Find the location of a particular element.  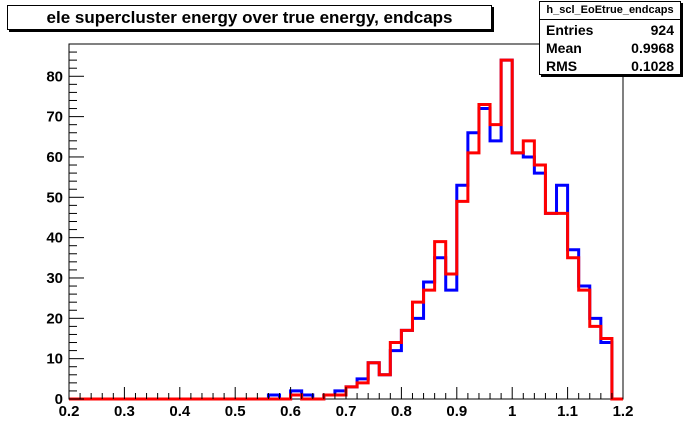

x-tick-label: 0.7 is located at coordinates (346, 411).